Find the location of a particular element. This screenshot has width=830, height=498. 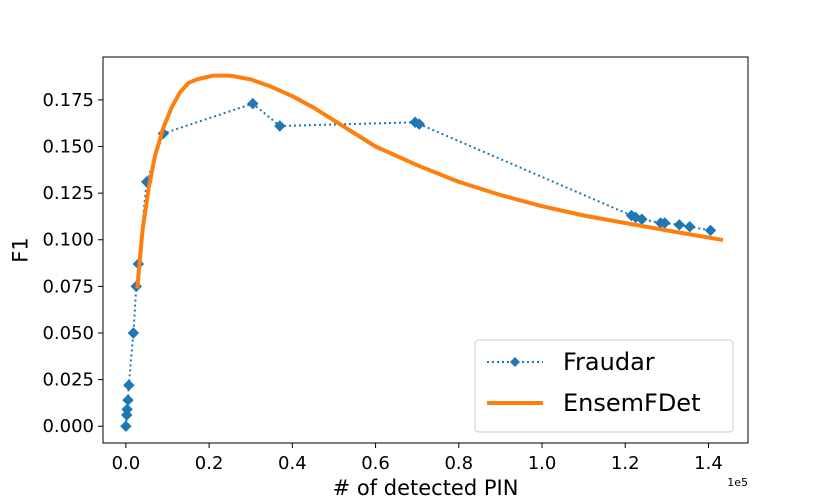

y-tick-label: 0.175 is located at coordinates (68, 100).